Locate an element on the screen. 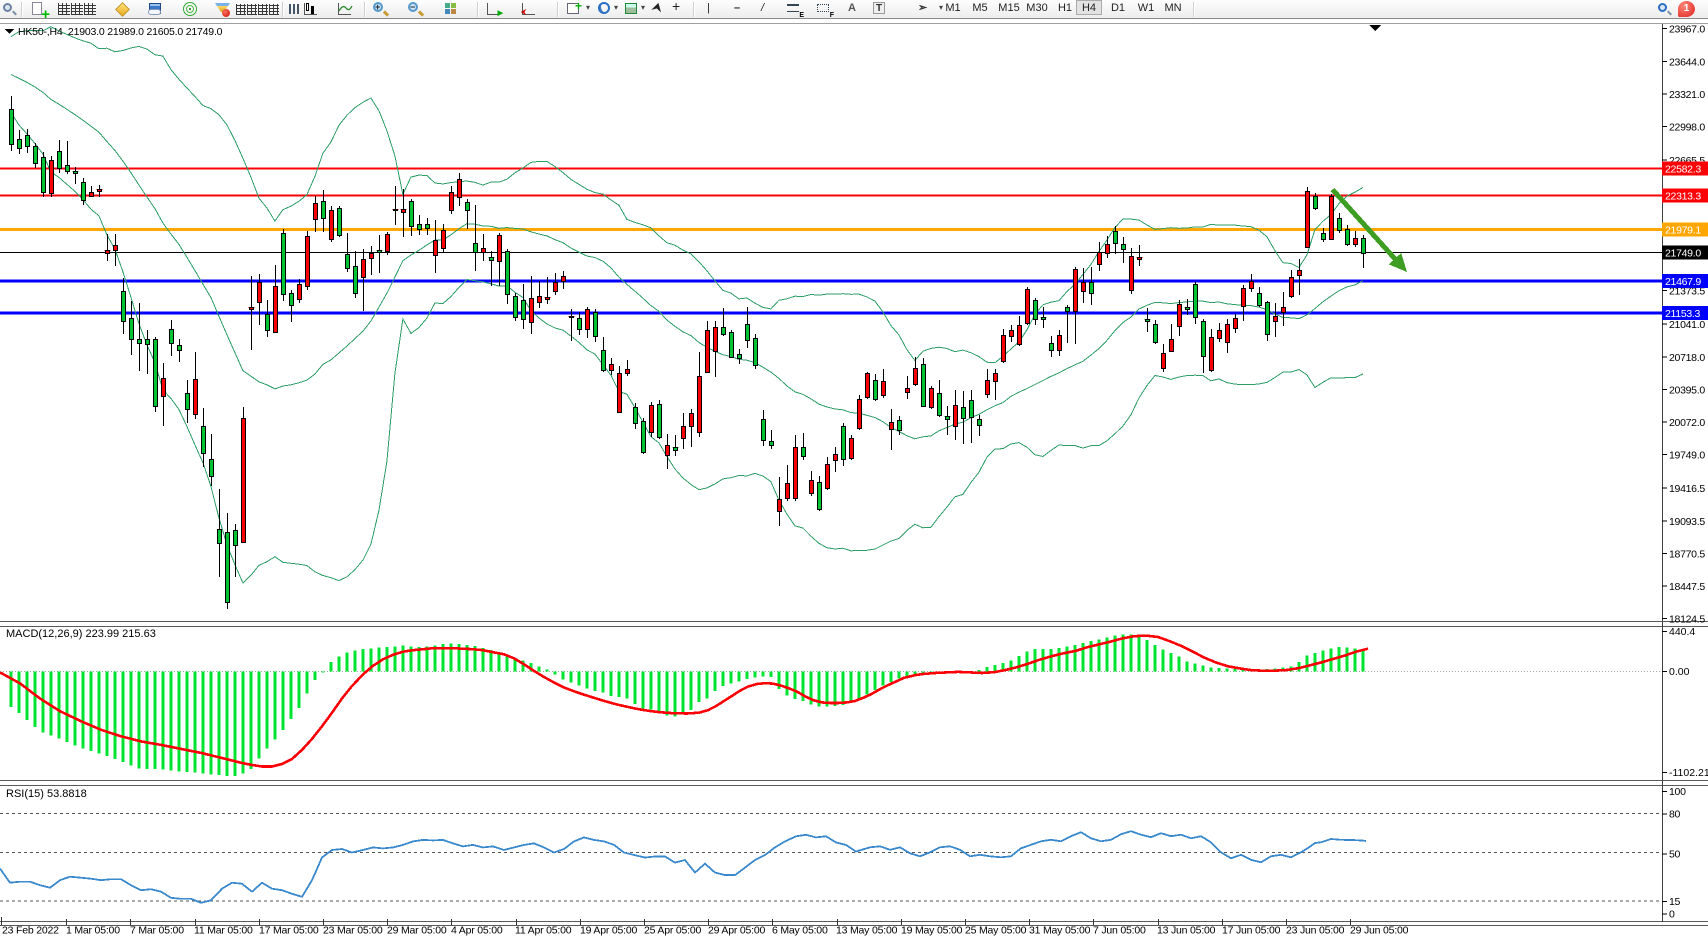 This screenshot has width=1708, height=945. svg-text: RSI(15) 53.8818 is located at coordinates (46, 794).